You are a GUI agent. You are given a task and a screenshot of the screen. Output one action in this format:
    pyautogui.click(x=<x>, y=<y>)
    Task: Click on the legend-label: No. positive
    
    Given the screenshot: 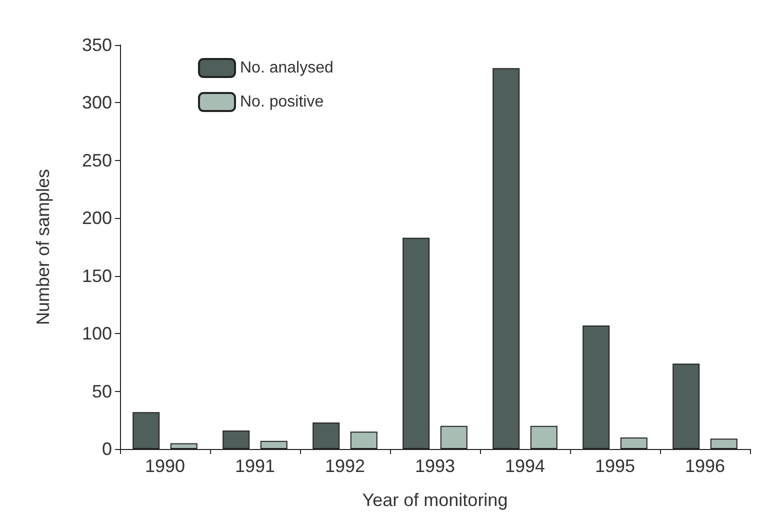 What is the action you would take?
    pyautogui.click(x=282, y=102)
    